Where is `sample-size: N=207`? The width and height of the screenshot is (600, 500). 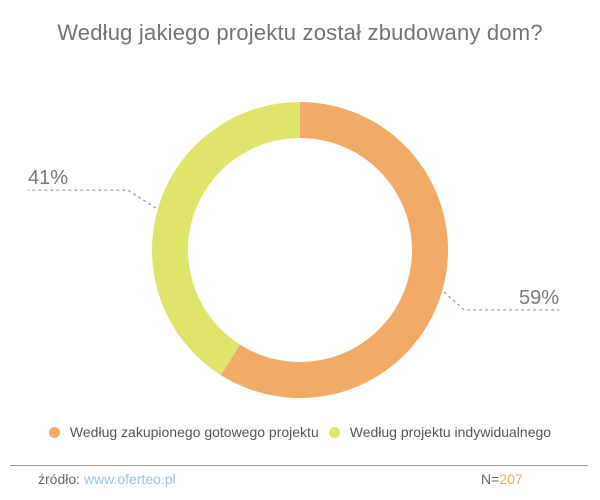
sample-size: N=207 is located at coordinates (502, 479).